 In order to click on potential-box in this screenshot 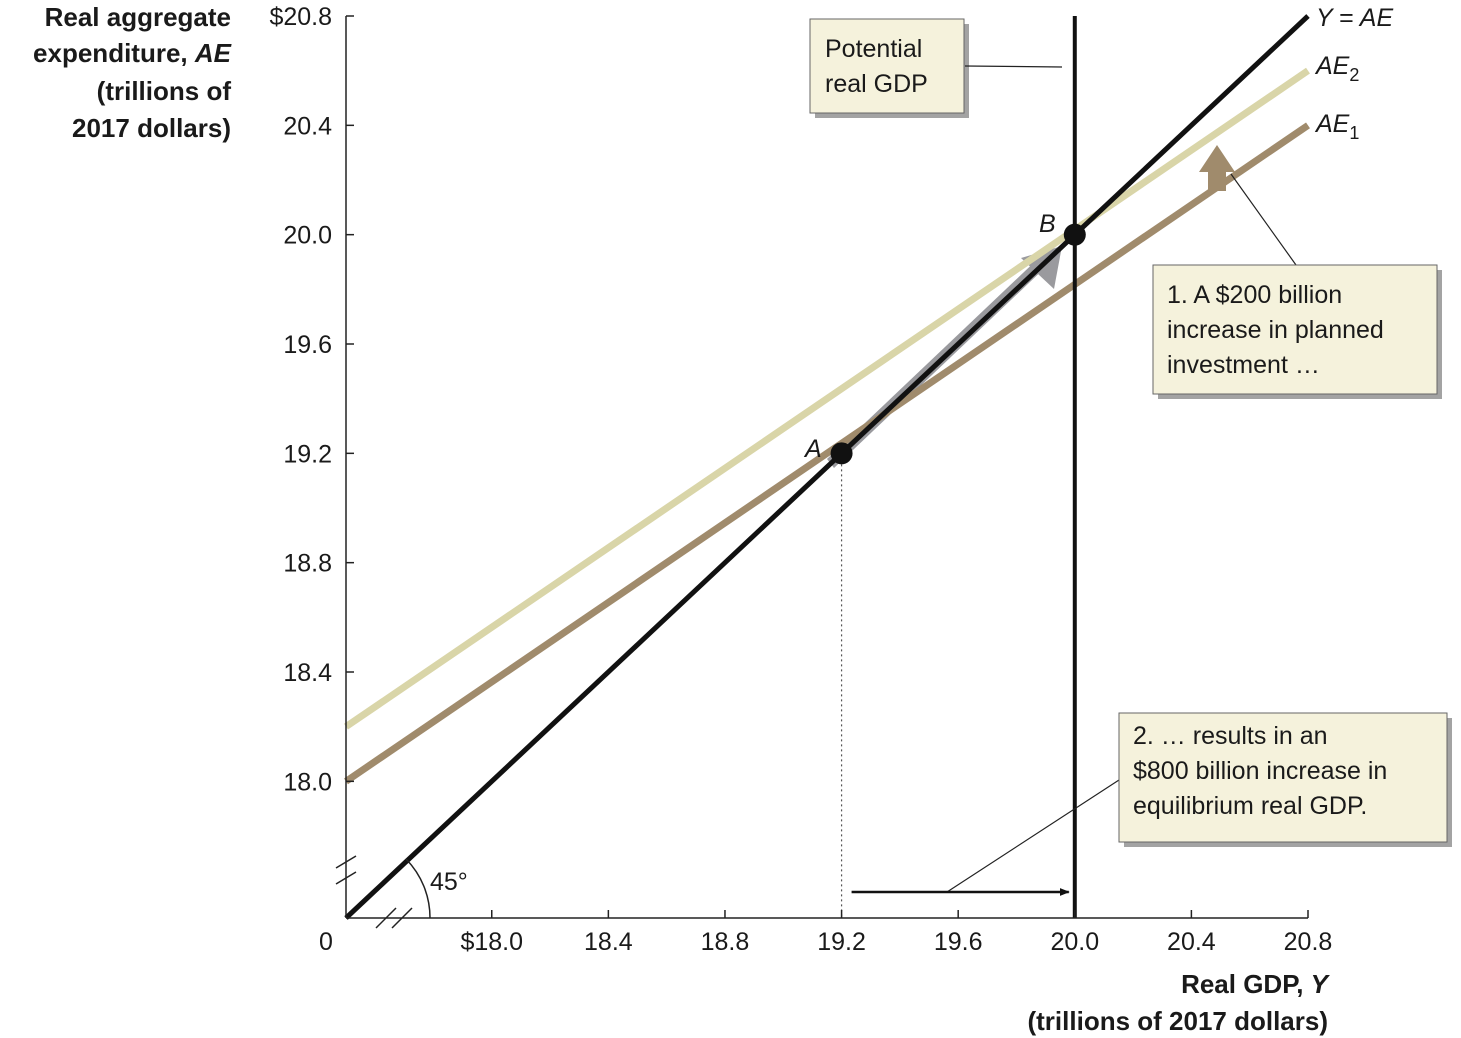, I will do `click(887, 66)`.